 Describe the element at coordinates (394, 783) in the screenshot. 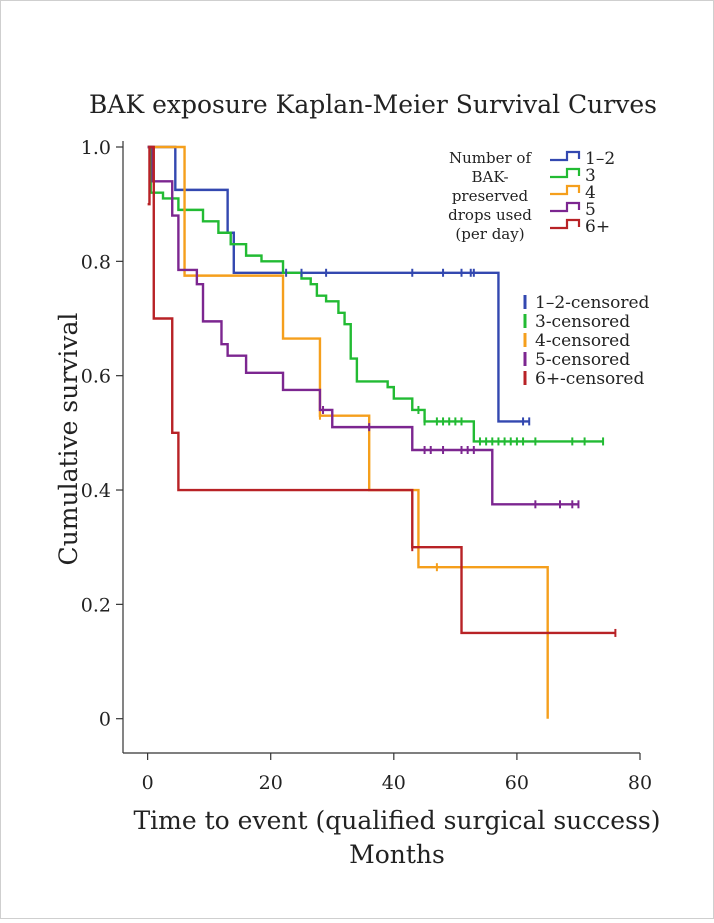

I see `x-tick-label: 40` at that location.